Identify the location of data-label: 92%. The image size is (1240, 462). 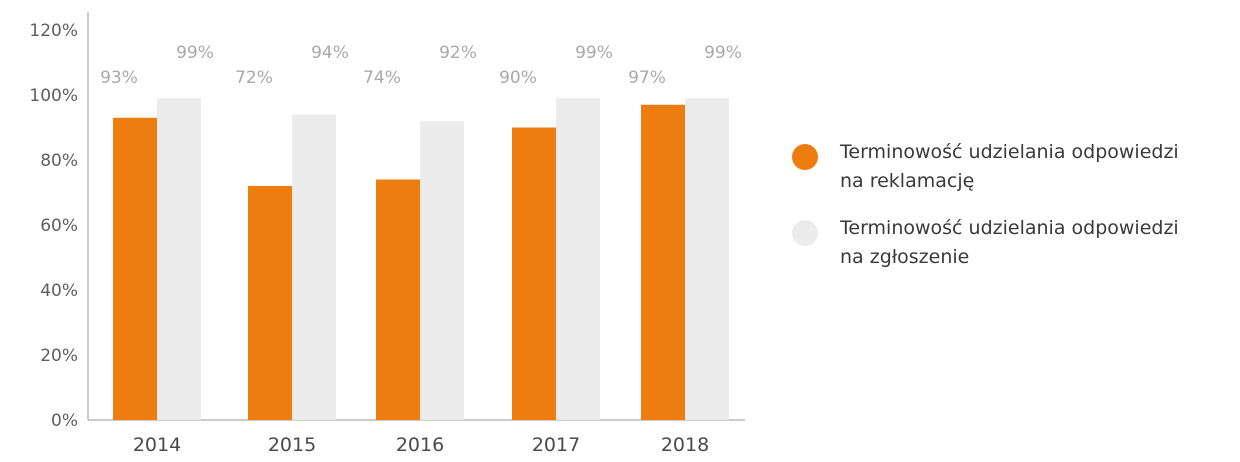
(458, 53).